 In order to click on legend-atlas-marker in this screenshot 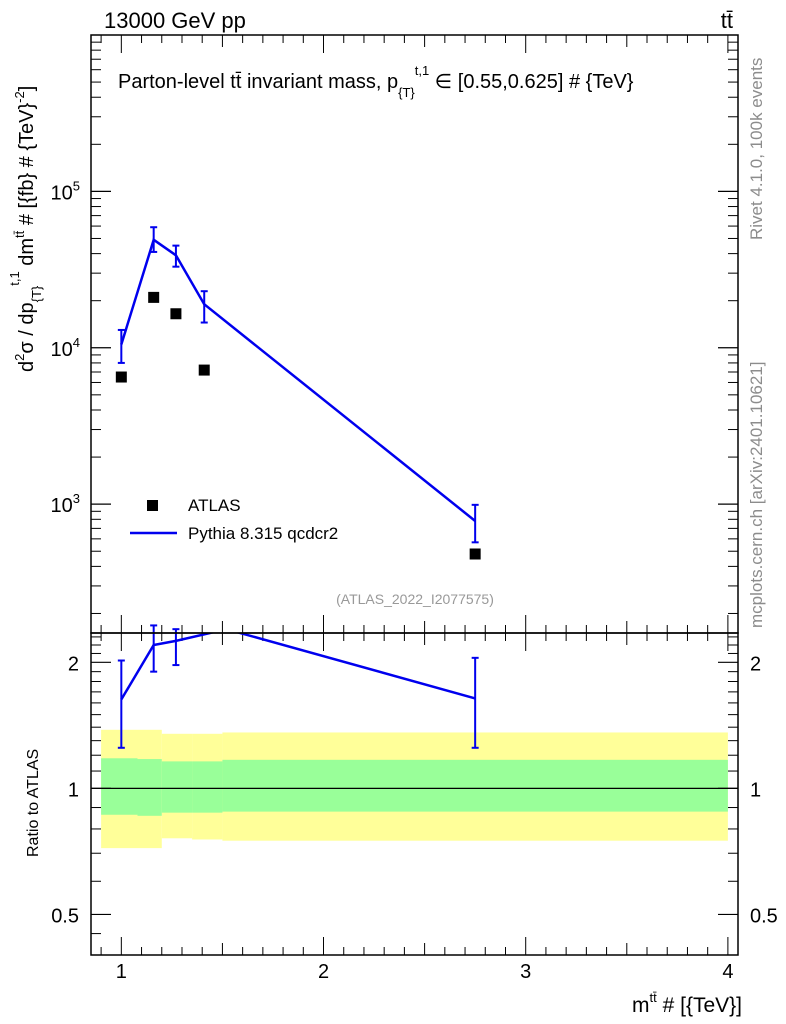, I will do `click(152, 505)`.